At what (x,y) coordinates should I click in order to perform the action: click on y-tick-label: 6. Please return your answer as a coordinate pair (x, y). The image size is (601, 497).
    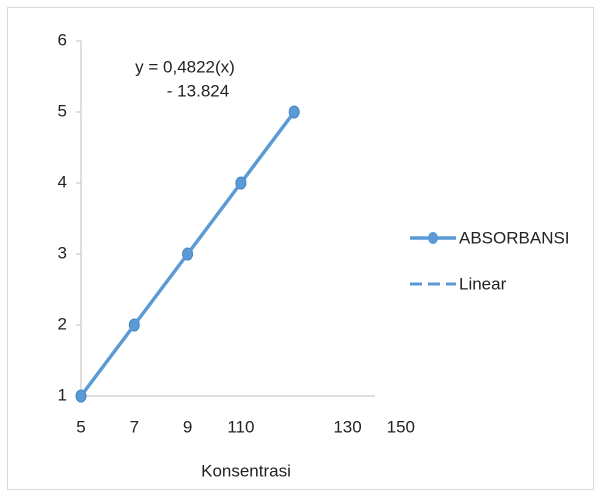
    Looking at the image, I should click on (62, 39).